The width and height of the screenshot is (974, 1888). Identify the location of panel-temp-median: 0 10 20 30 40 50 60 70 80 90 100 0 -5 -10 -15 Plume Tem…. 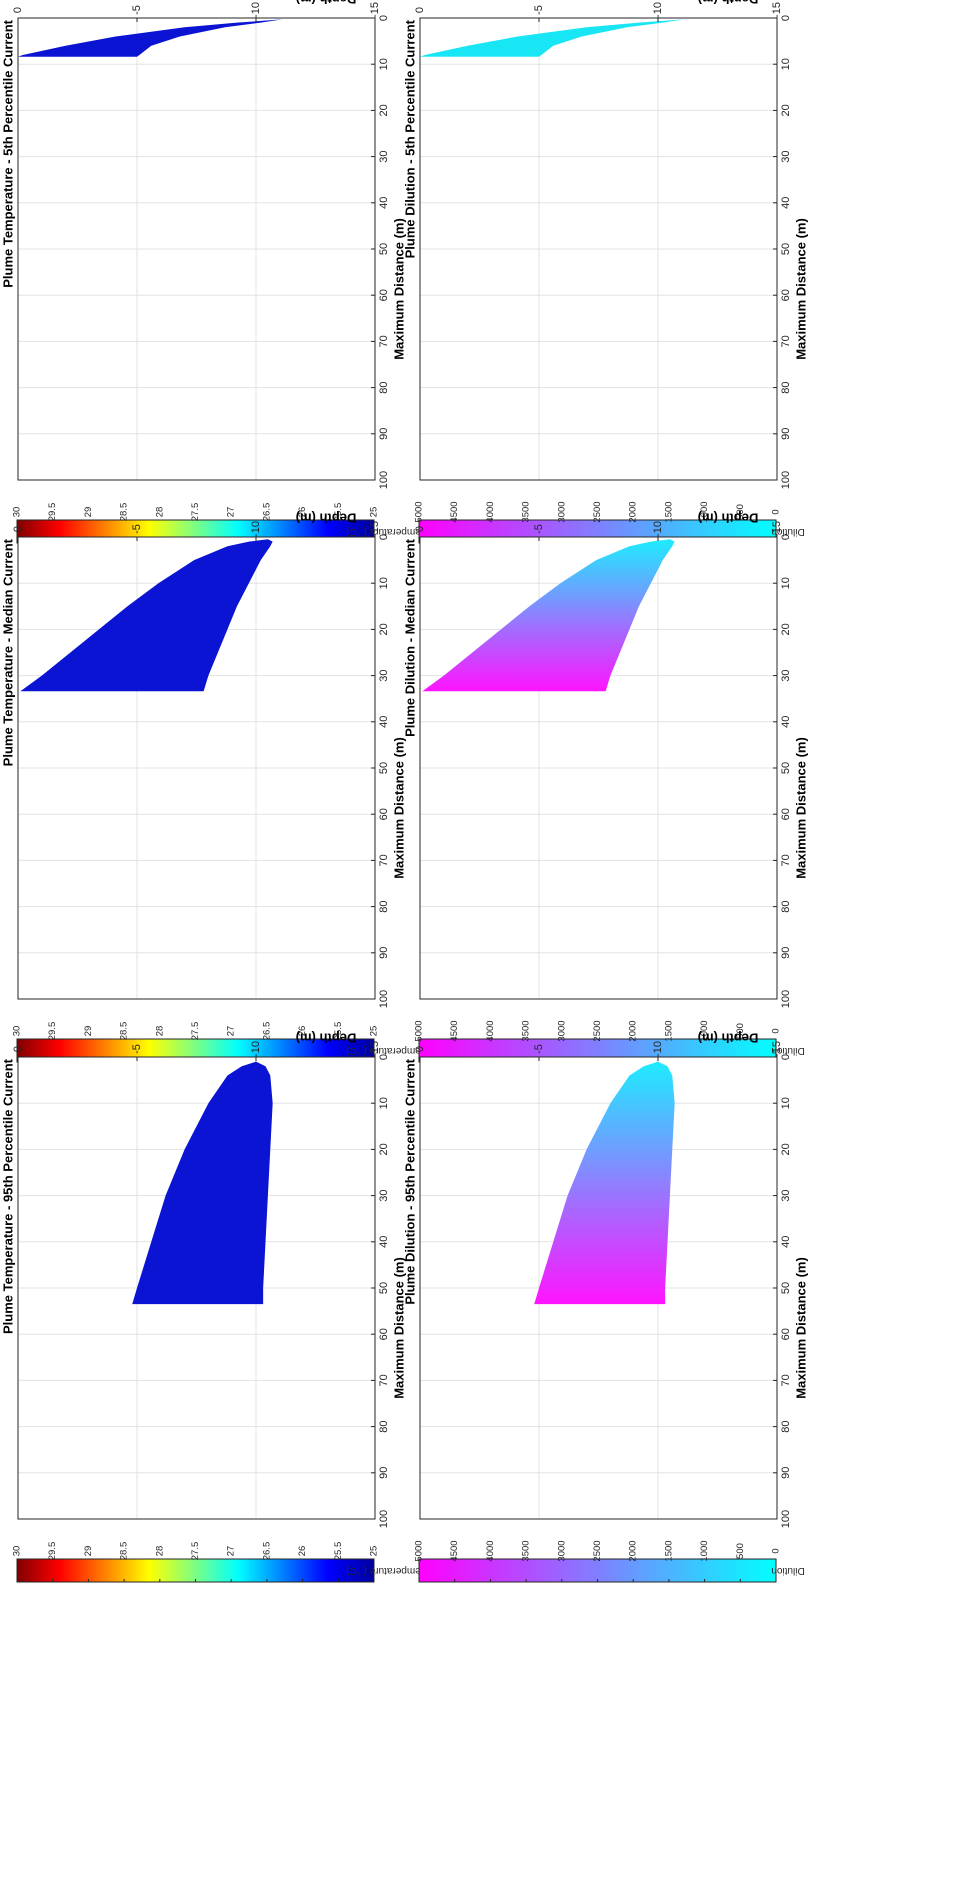
(213, 787).